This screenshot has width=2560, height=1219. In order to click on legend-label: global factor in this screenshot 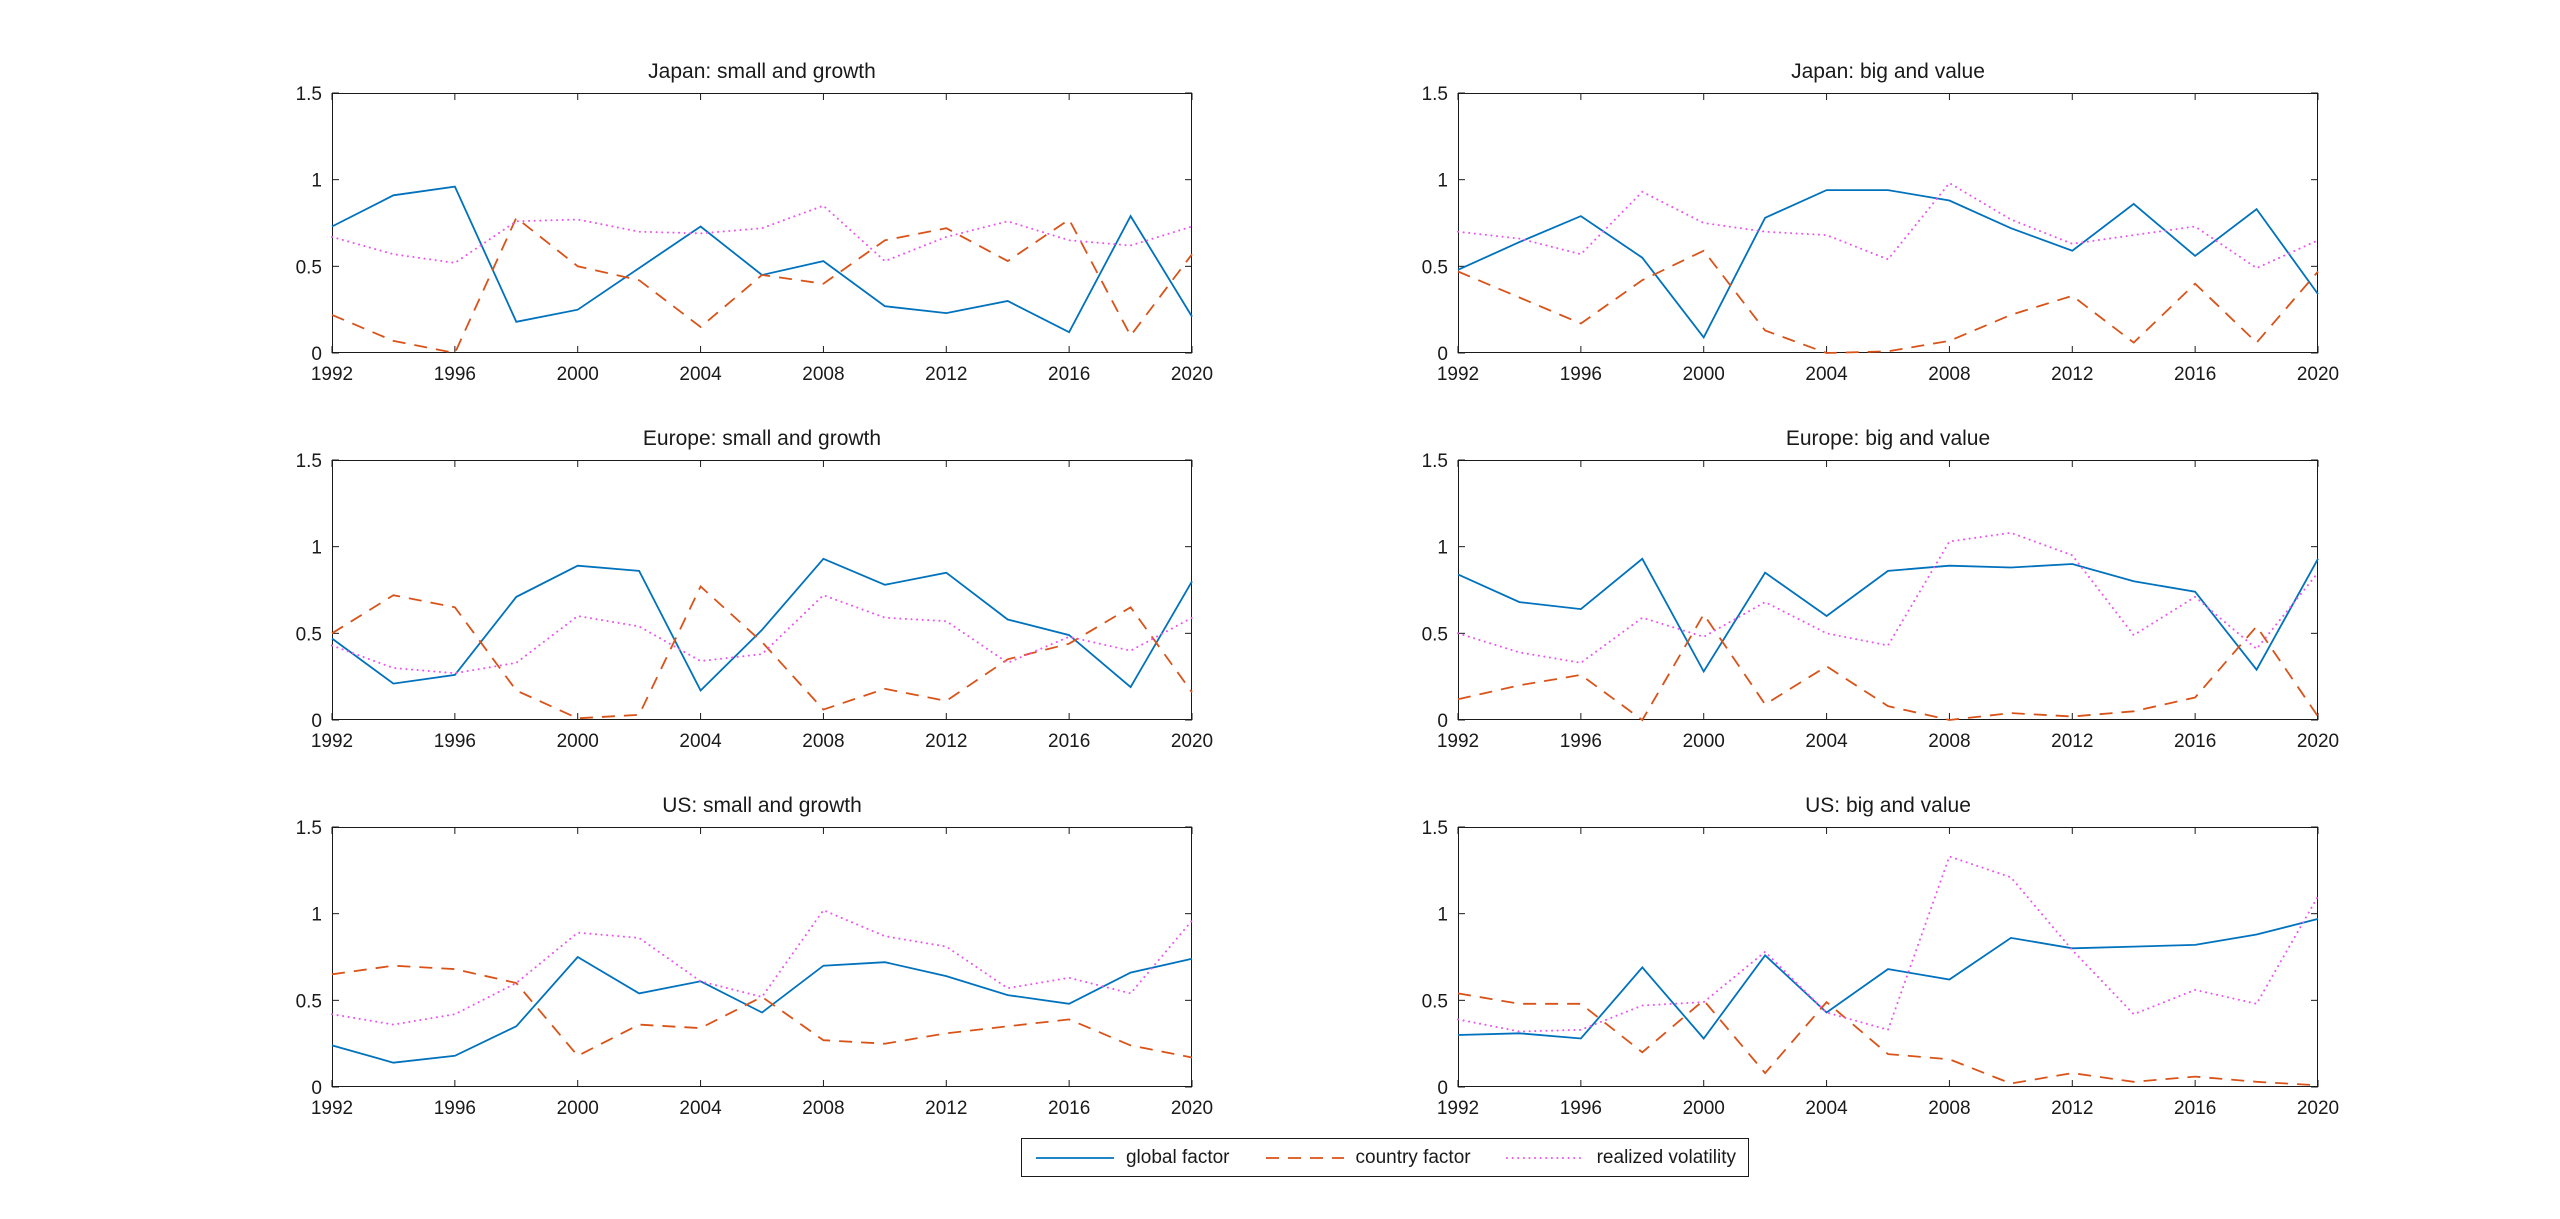, I will do `click(1177, 1157)`.